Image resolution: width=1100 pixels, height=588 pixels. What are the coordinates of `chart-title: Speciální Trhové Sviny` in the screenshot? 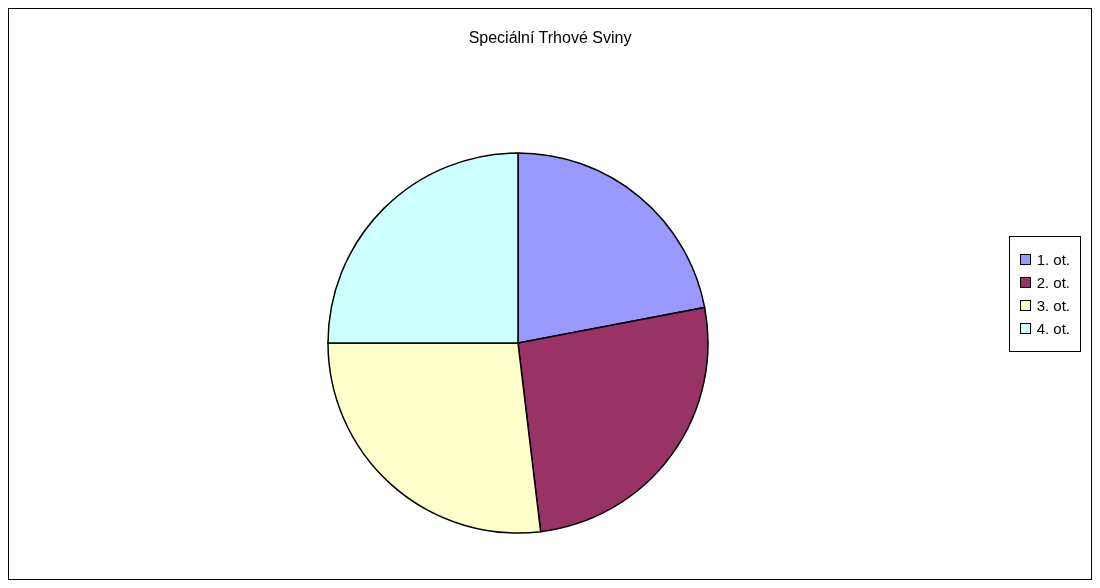 It's located at (550, 38).